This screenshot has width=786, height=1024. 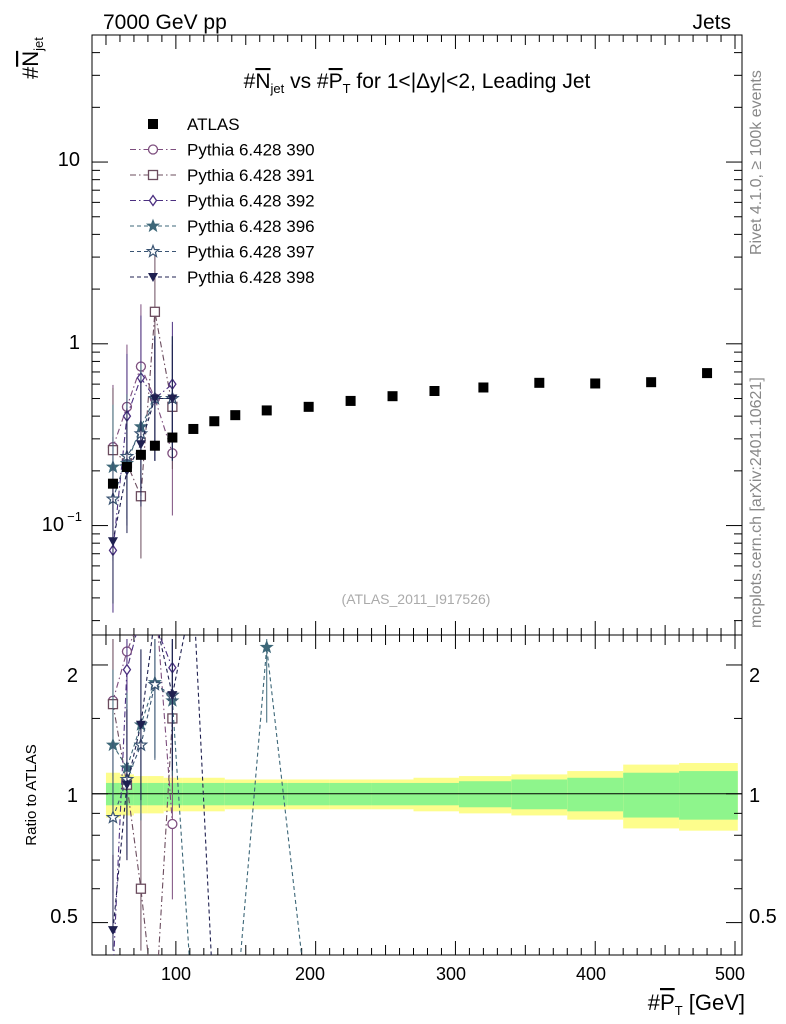 What do you see at coordinates (251, 226) in the screenshot?
I see `legend-series-396-label: Pythia 6.428 396` at bounding box center [251, 226].